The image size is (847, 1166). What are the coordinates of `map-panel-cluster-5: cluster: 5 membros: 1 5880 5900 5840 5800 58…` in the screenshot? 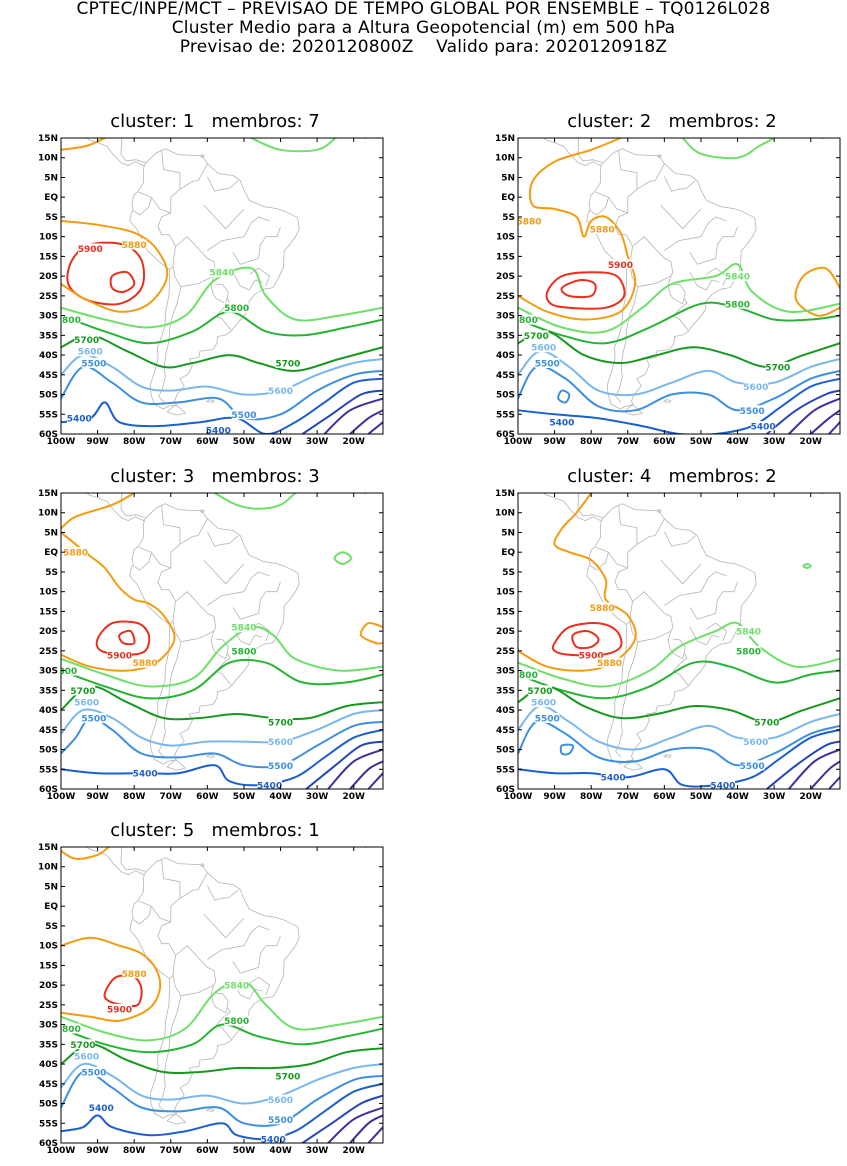 It's located at (215, 993).